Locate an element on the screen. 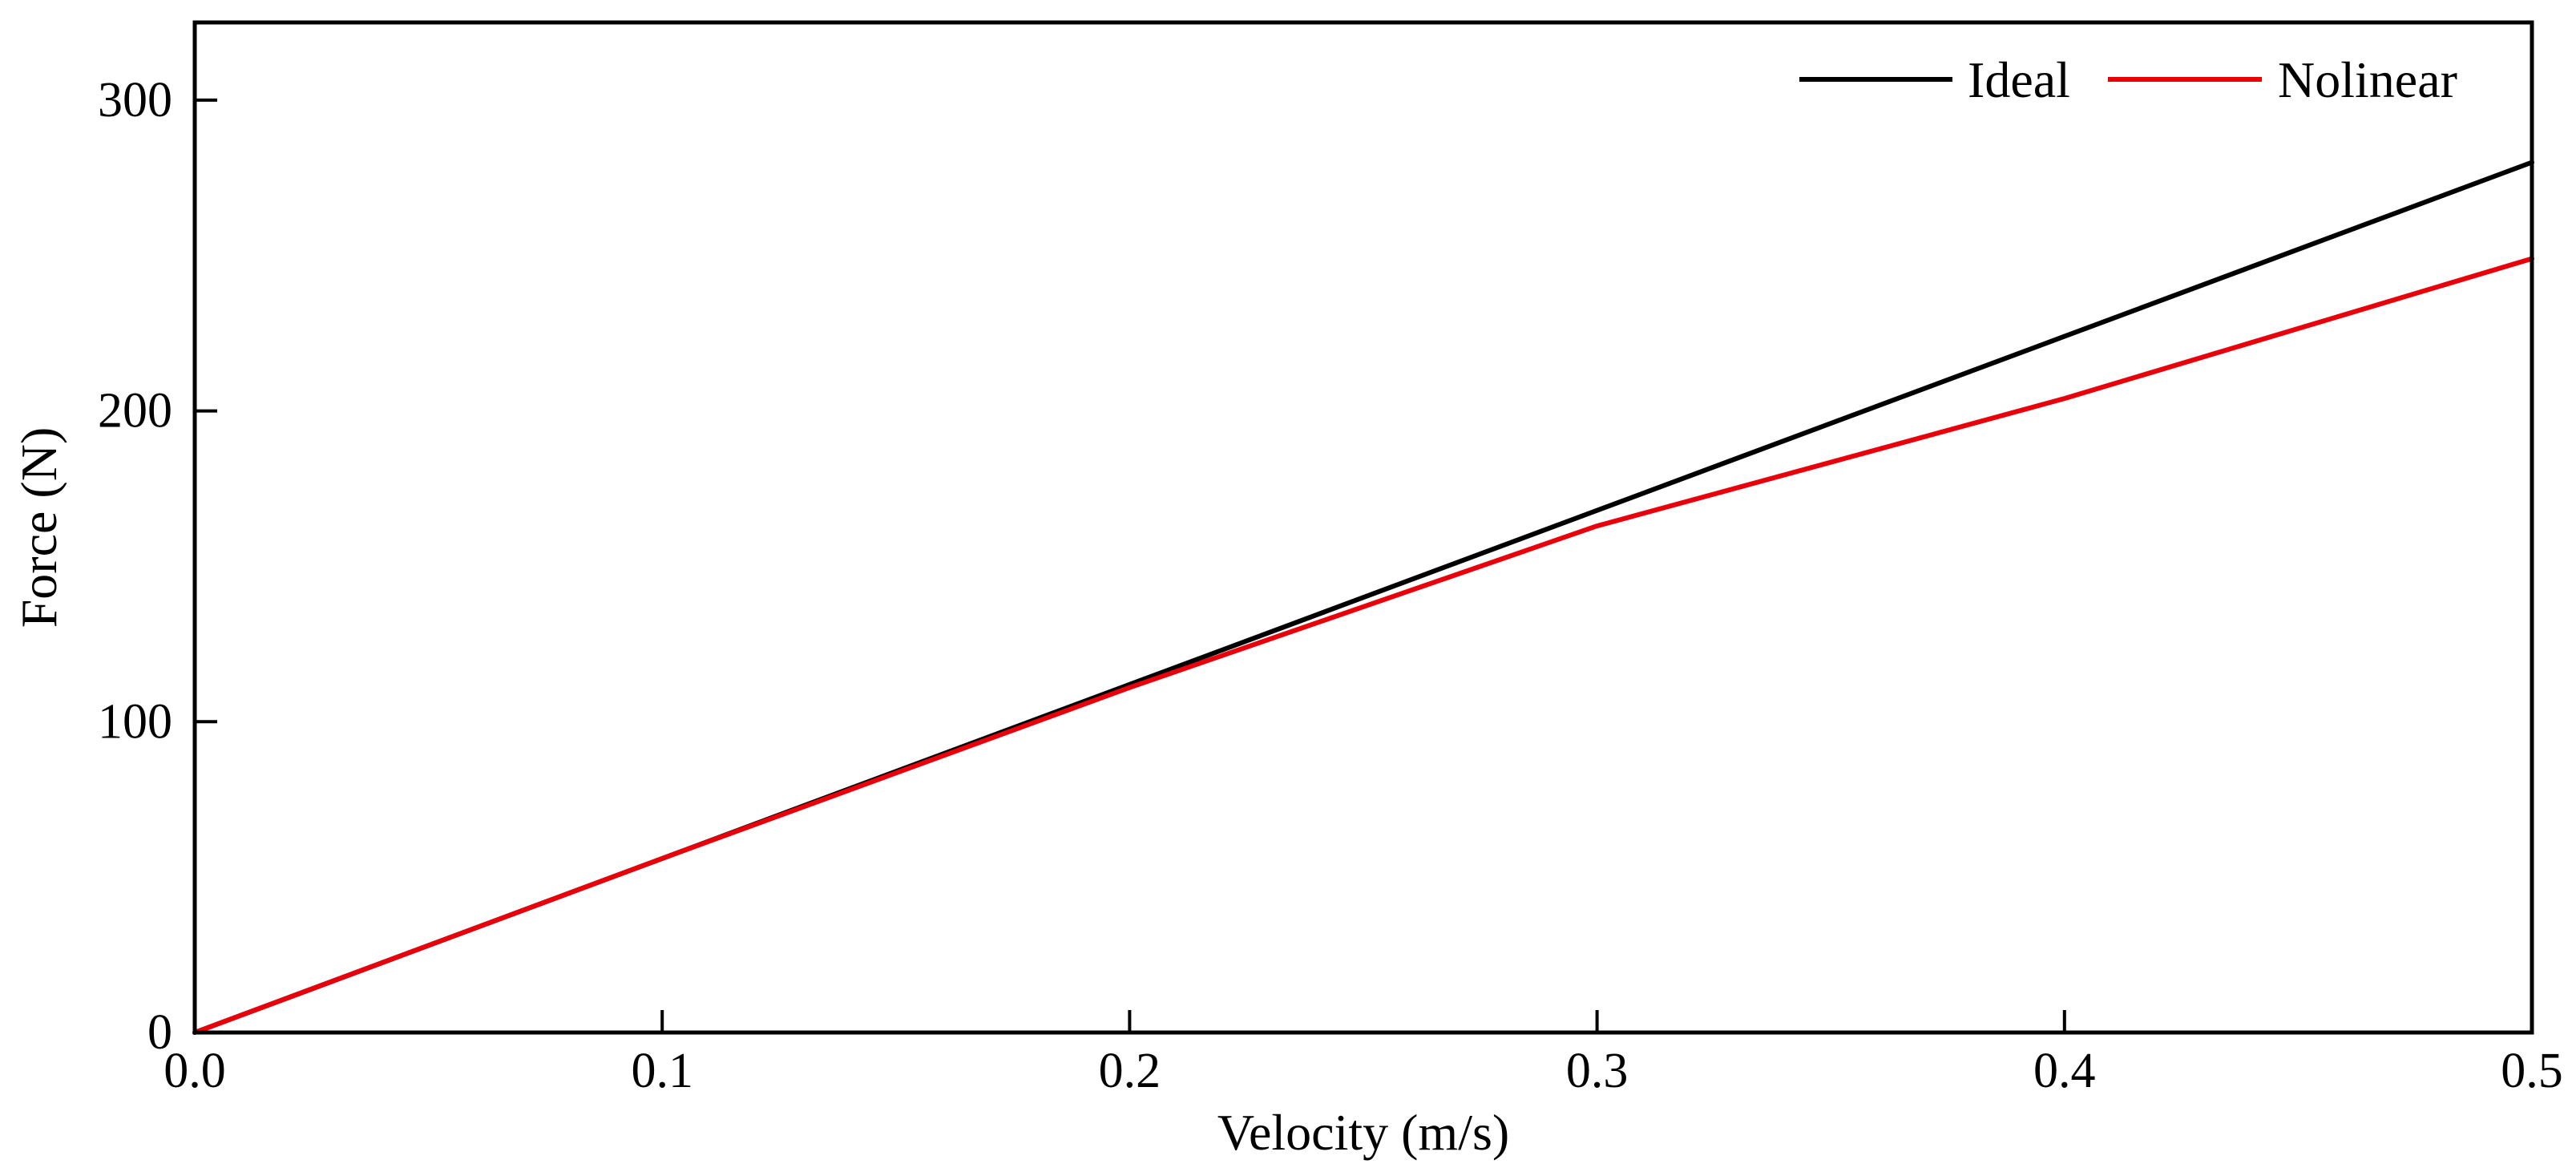 Image resolution: width=2576 pixels, height=1176 pixels. x-tick-label: 0.0 is located at coordinates (195, 1071).